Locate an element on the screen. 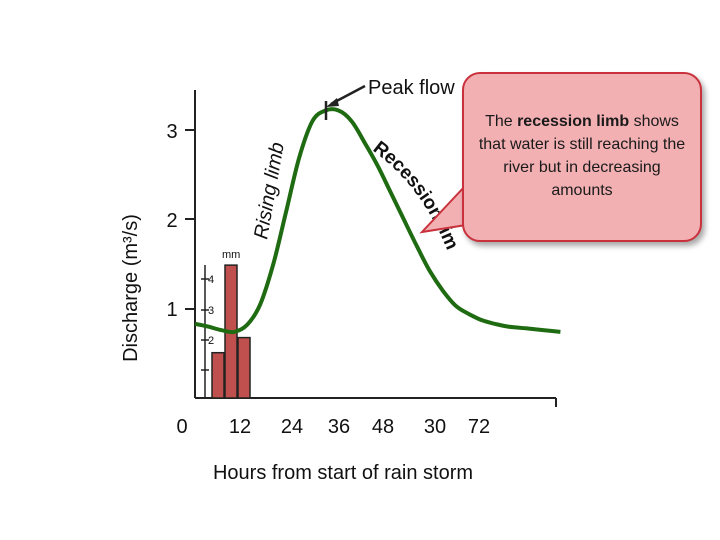 The width and height of the screenshot is (720, 540). y-tick-label-3: 3 is located at coordinates (171, 132).